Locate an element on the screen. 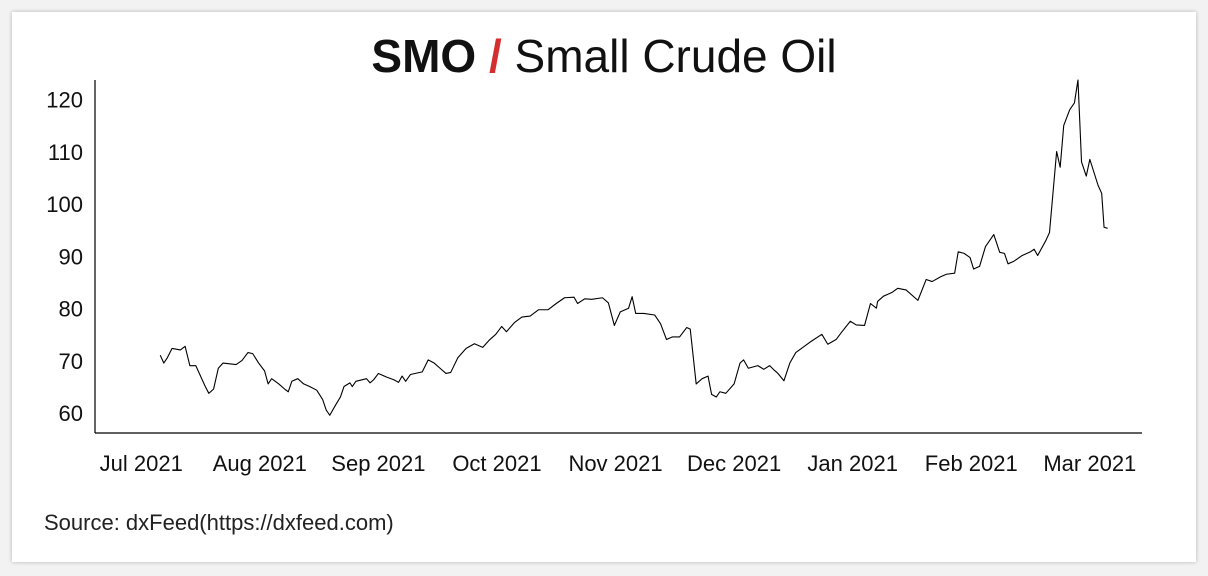  y-tick-label: 60 is located at coordinates (71, 413).